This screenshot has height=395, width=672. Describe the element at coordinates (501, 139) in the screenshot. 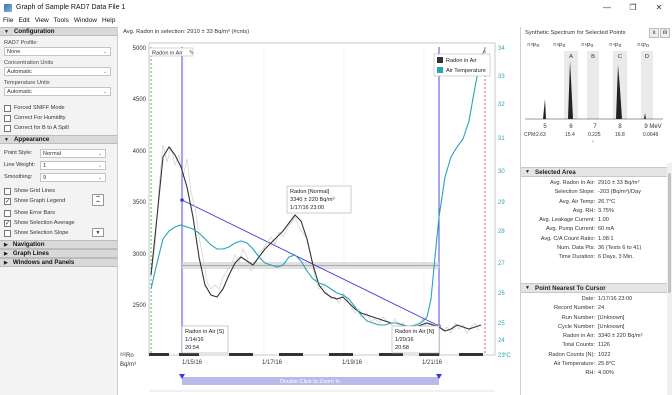

I see `y2-tick-31: 31` at that location.